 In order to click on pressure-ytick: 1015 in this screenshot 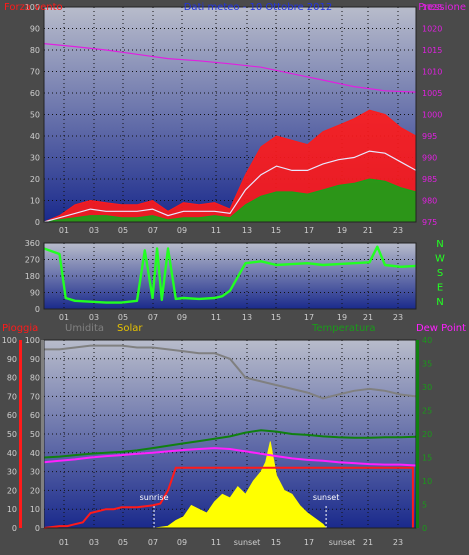, I will do `click(432, 50)`.